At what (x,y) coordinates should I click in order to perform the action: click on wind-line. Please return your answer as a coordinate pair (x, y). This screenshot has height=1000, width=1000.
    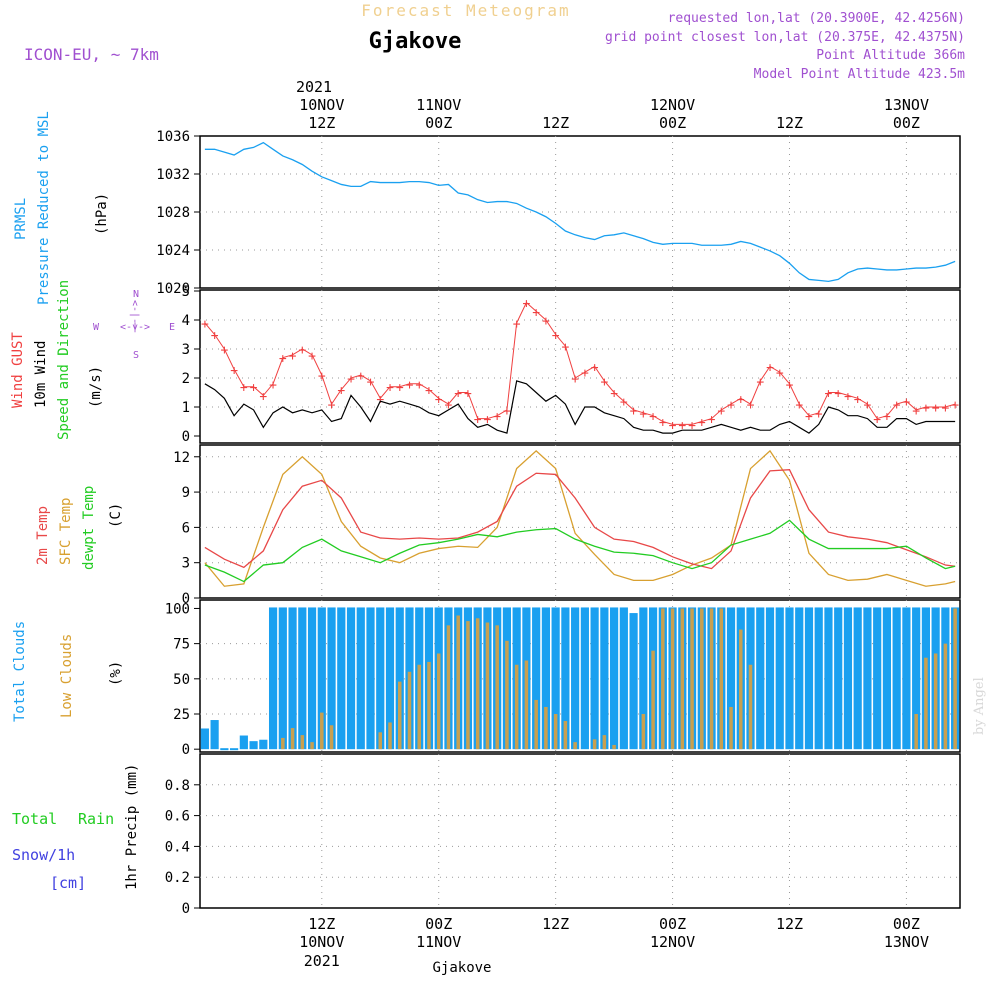
    Looking at the image, I should click on (580, 407).